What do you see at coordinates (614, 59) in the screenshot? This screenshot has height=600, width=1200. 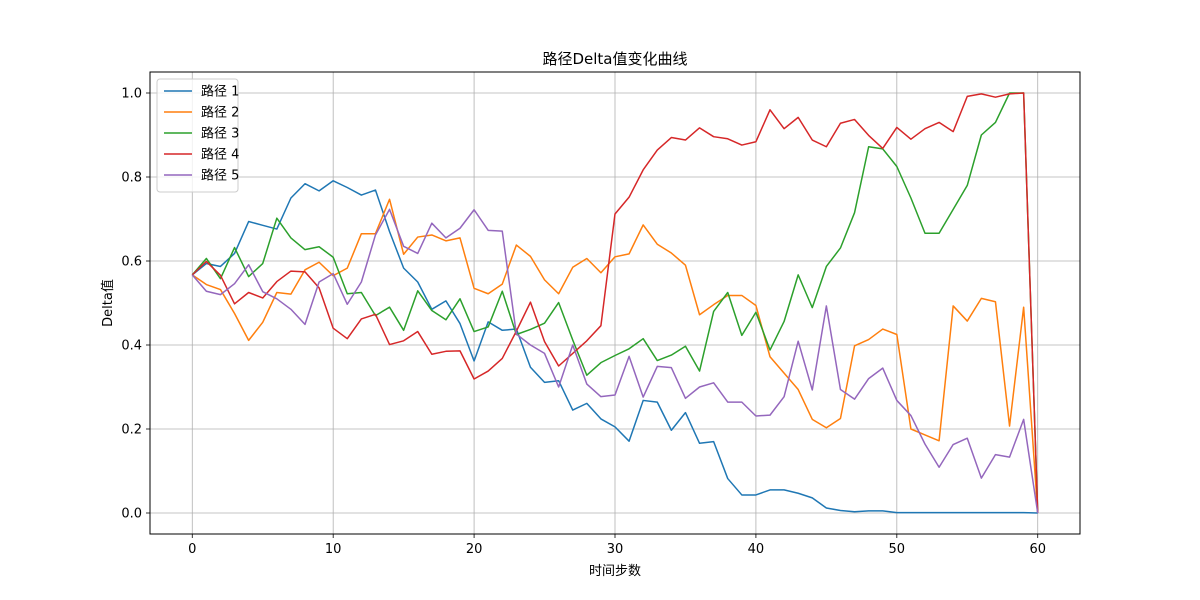 I see `chart-title: 路径Delta值变化曲线` at bounding box center [614, 59].